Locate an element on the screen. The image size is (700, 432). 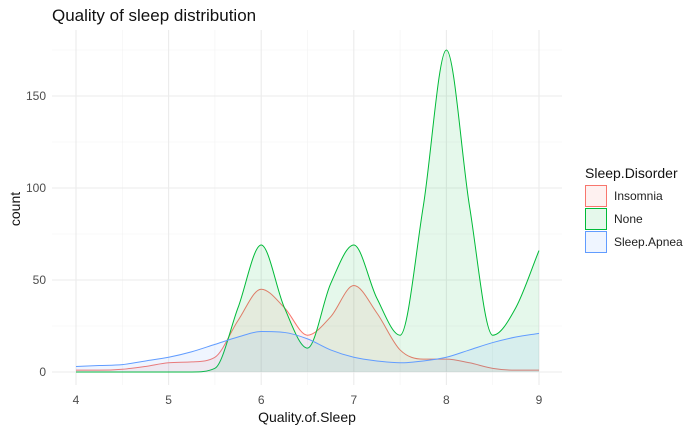
density-line-sleep-apnea is located at coordinates (307, 349).